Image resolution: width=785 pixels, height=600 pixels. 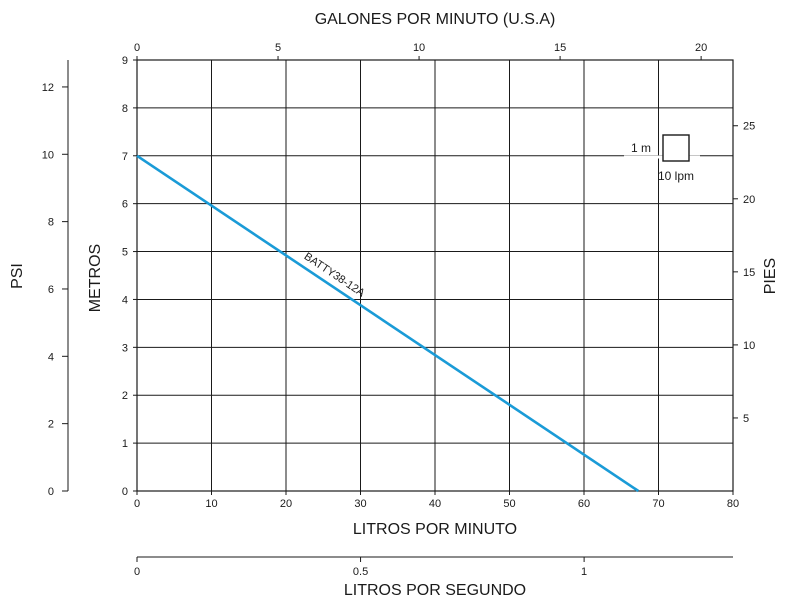 I want to click on bottom-axis-tick-label: 10, so click(x=211, y=504).